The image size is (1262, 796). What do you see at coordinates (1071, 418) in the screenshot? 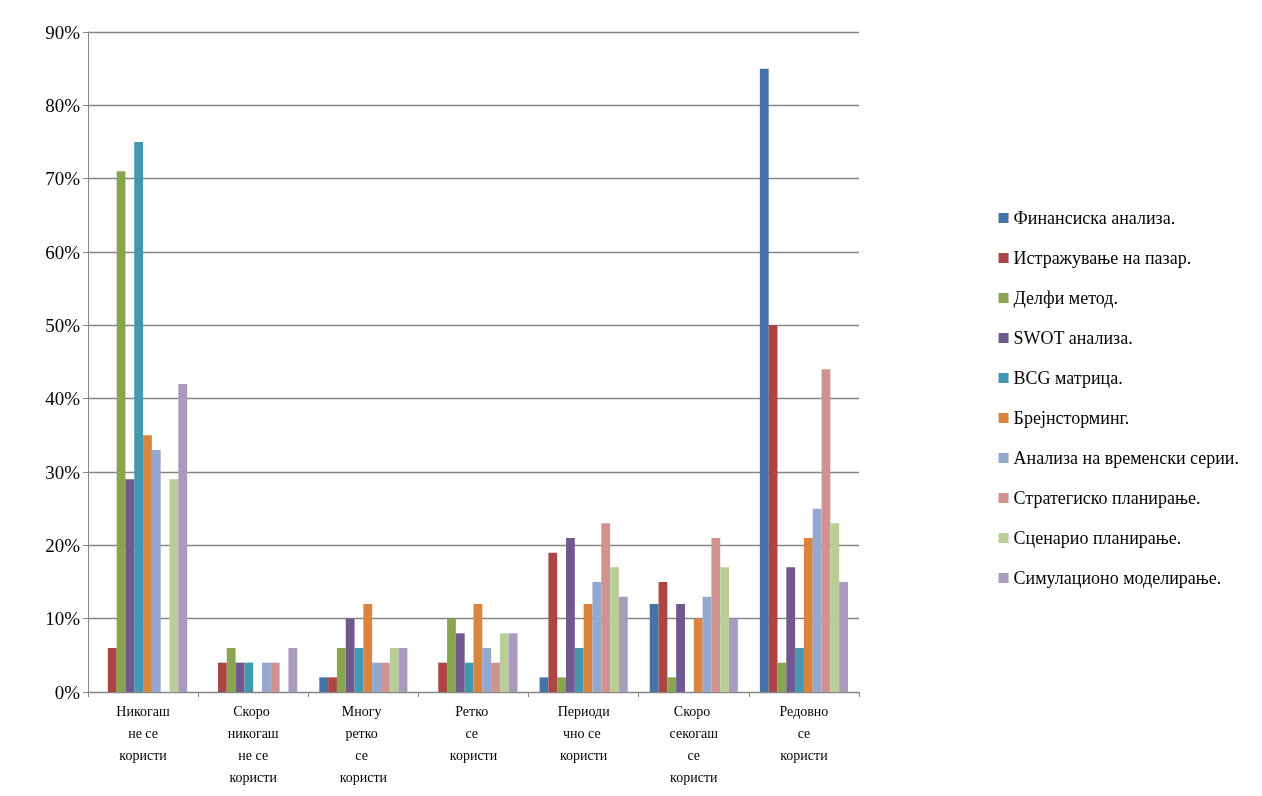
I see `legend-label: Брејнсторминг.` at bounding box center [1071, 418].